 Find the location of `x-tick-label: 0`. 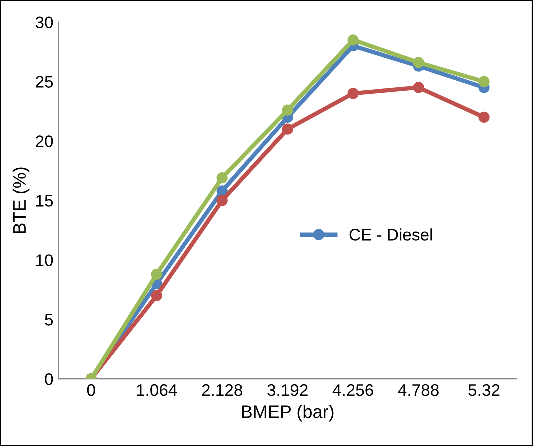

x-tick-label: 0 is located at coordinates (91, 390).